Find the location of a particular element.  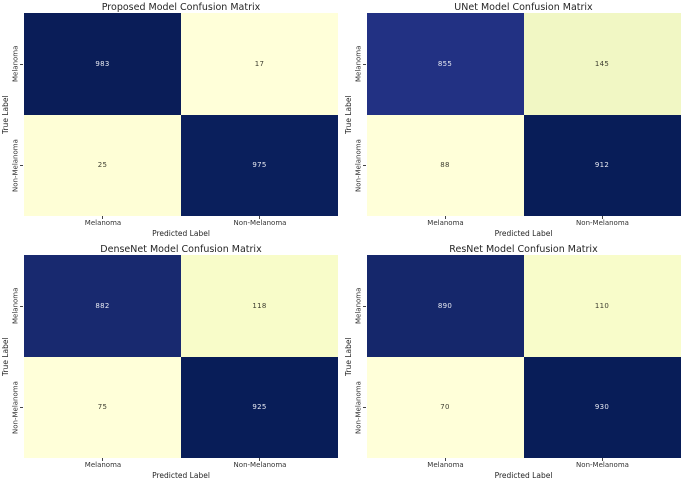

heatmap-cell: 25 is located at coordinates (102, 165).